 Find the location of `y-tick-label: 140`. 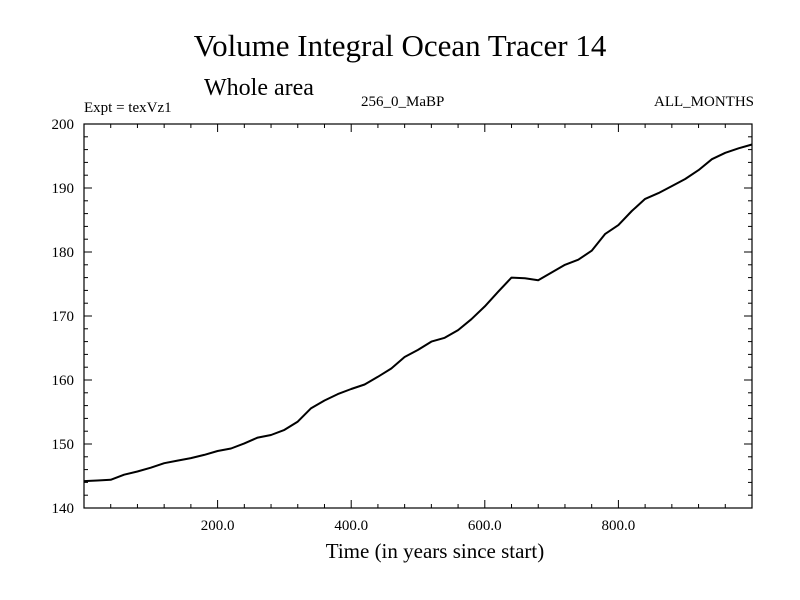

y-tick-label: 140 is located at coordinates (63, 509).